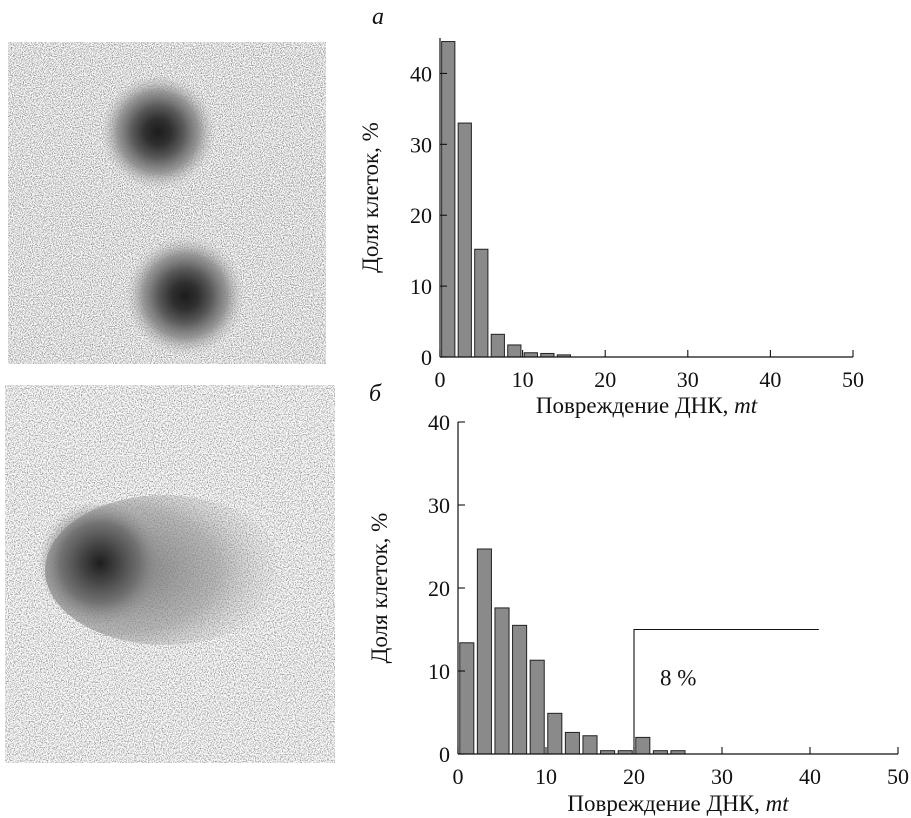  I want to click on comet-assay-image-top, so click(167, 203).